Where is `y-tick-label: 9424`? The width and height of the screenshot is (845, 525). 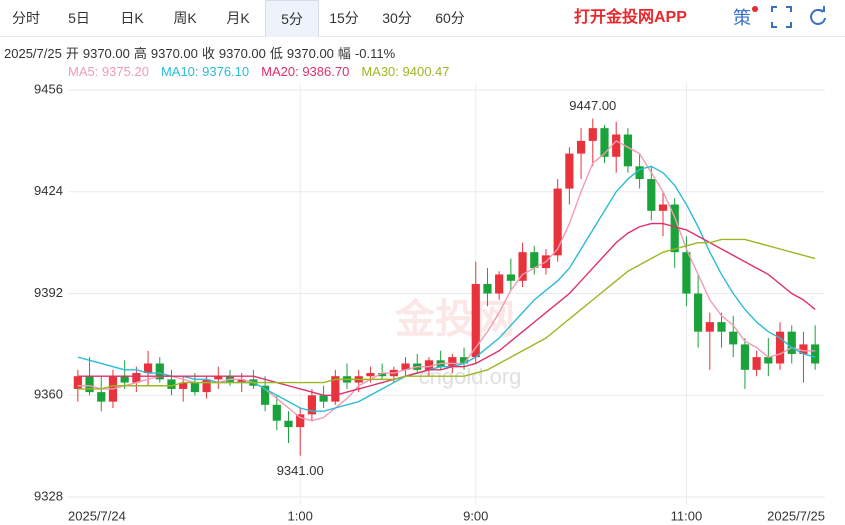
y-tick-label: 9424 is located at coordinates (48, 190).